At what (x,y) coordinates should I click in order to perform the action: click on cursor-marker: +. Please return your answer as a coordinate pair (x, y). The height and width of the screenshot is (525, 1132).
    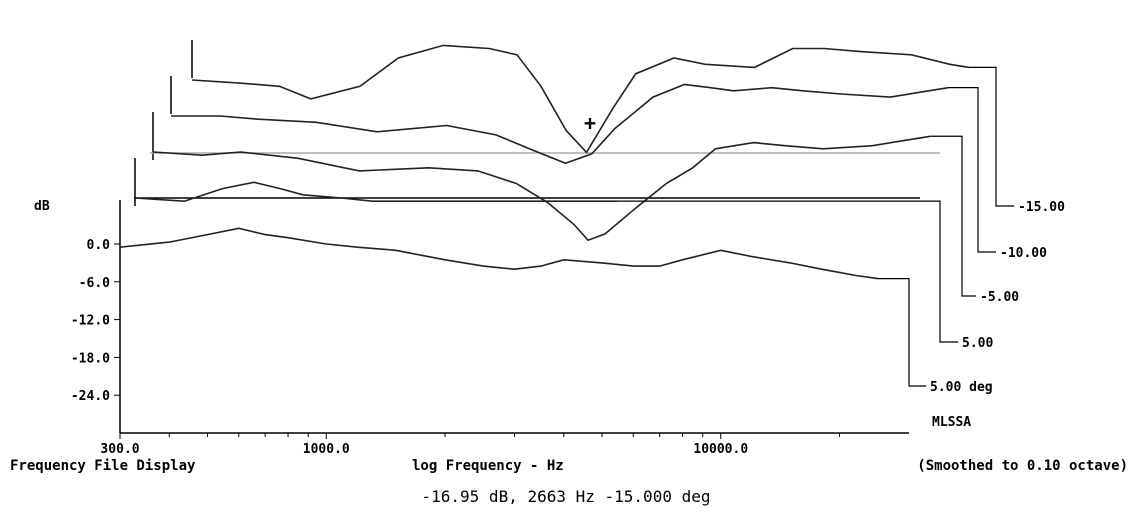
    Looking at the image, I should click on (590, 123).